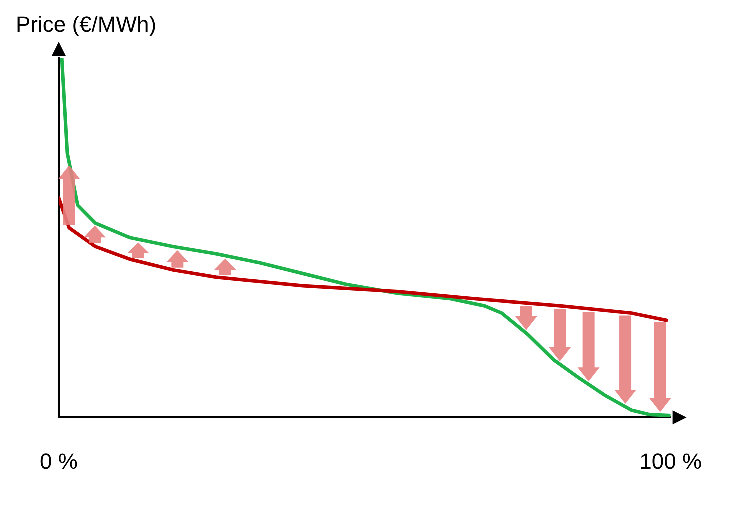 This screenshot has width=742, height=520. Describe the element at coordinates (59, 461) in the screenshot. I see `x-tick-label: 0 %` at that location.